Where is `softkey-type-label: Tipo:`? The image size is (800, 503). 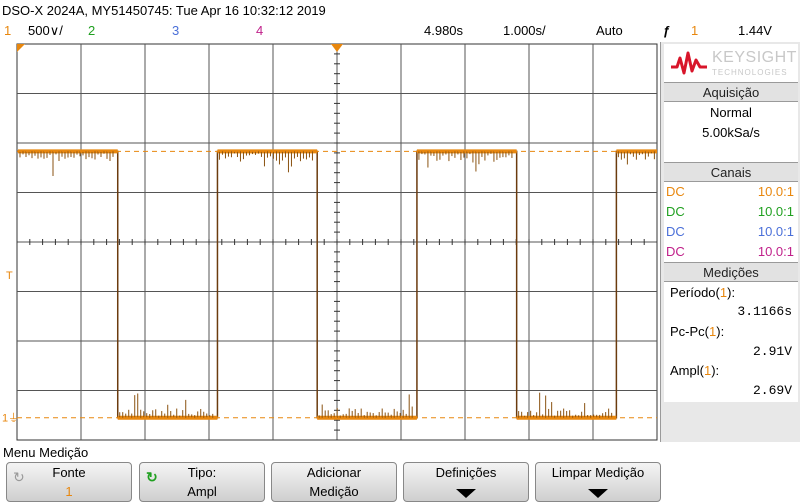 softkey-type-label: Tipo: is located at coordinates (202, 472).